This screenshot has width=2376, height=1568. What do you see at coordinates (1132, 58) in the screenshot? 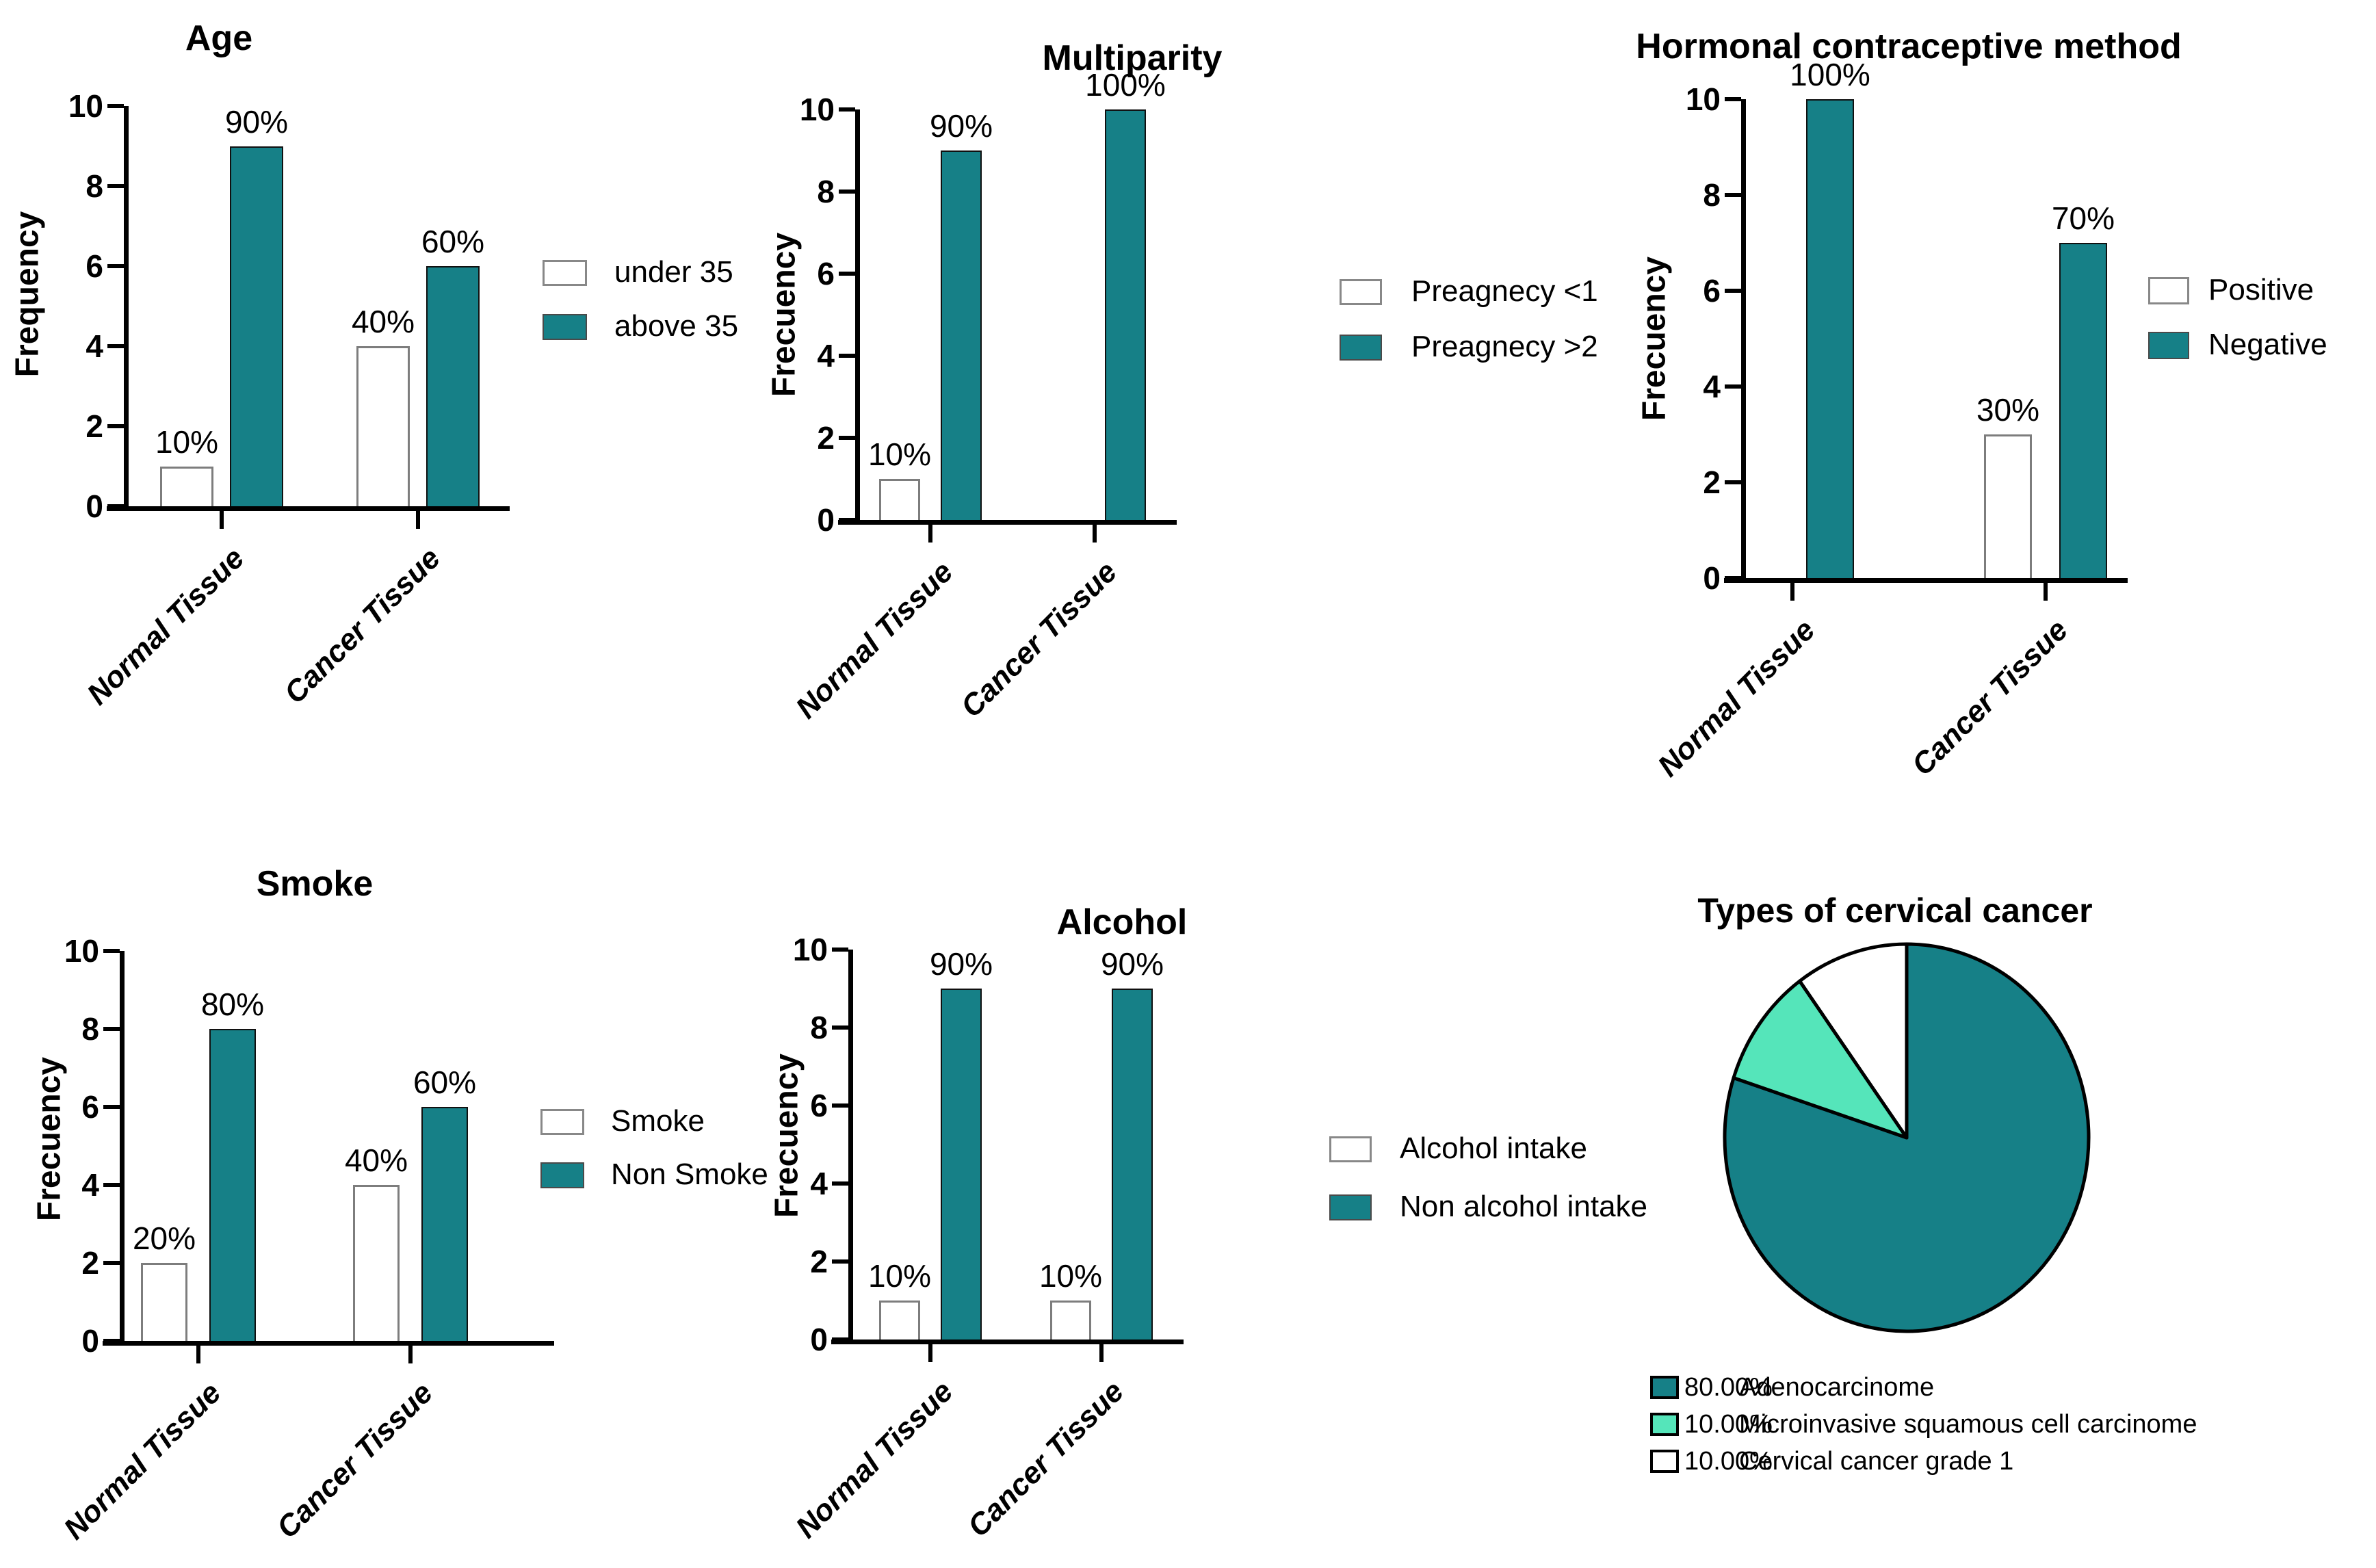
I see `chart-title: Multiparity` at bounding box center [1132, 58].